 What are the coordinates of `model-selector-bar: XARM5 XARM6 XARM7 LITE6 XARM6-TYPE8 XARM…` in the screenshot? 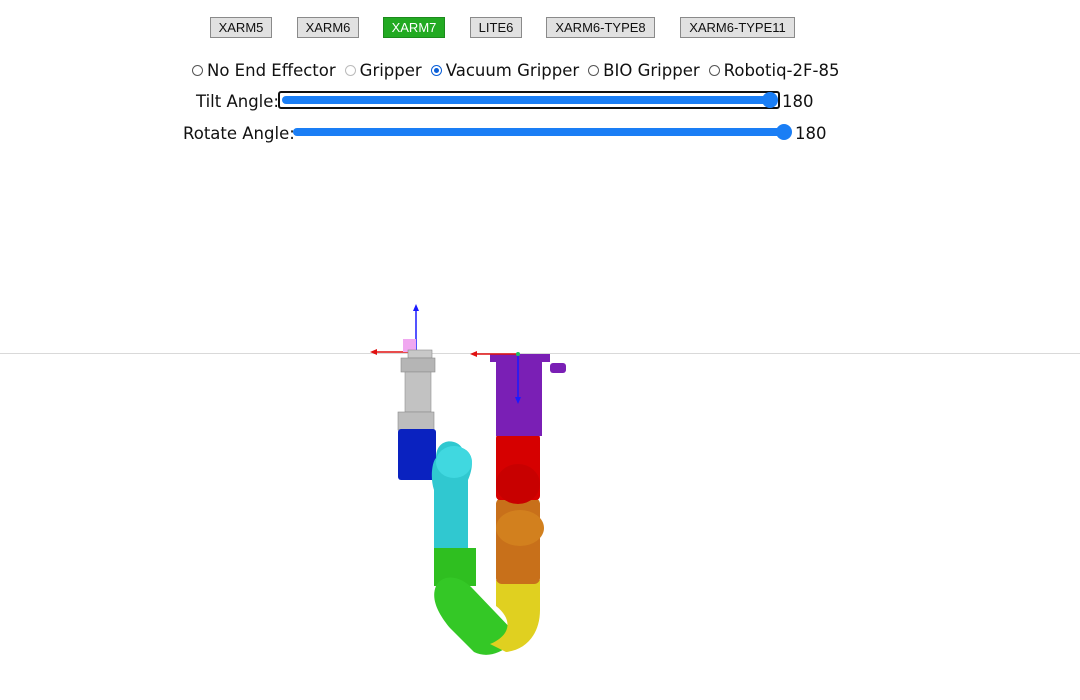 It's located at (540, 28).